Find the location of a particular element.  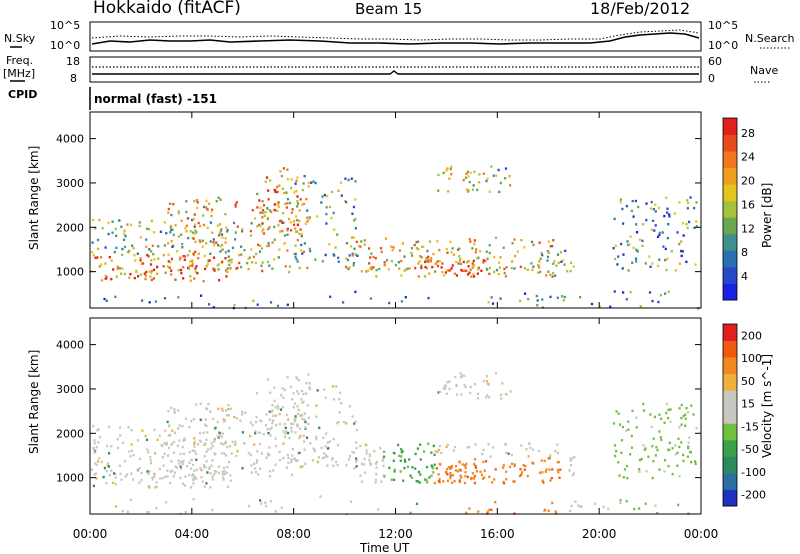

y-tick-label: 4000 is located at coordinates (70, 139).